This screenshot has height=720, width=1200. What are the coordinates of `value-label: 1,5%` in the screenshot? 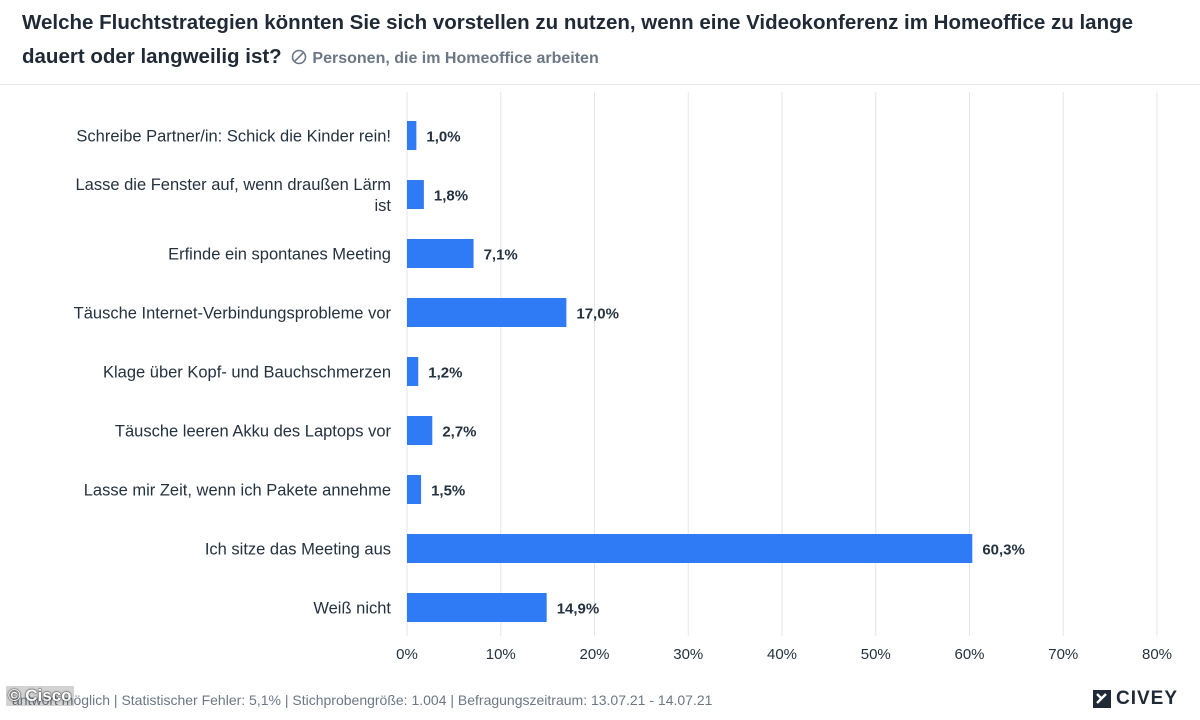 It's located at (448, 491).